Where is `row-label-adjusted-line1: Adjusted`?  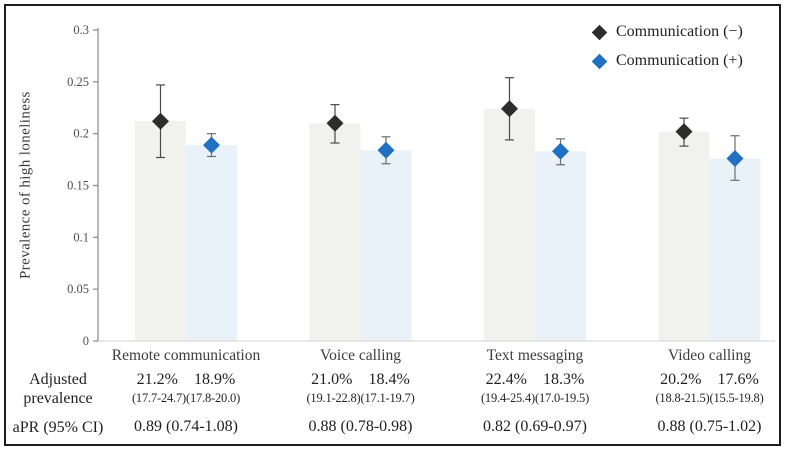 row-label-adjusted-line1: Adjusted is located at coordinates (58, 379).